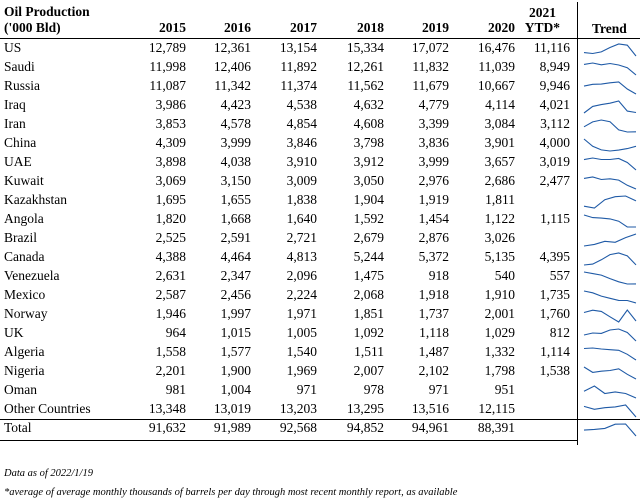 This screenshot has height=504, width=640. What do you see at coordinates (433, 370) in the screenshot?
I see `value-cell: 2,102` at bounding box center [433, 370].